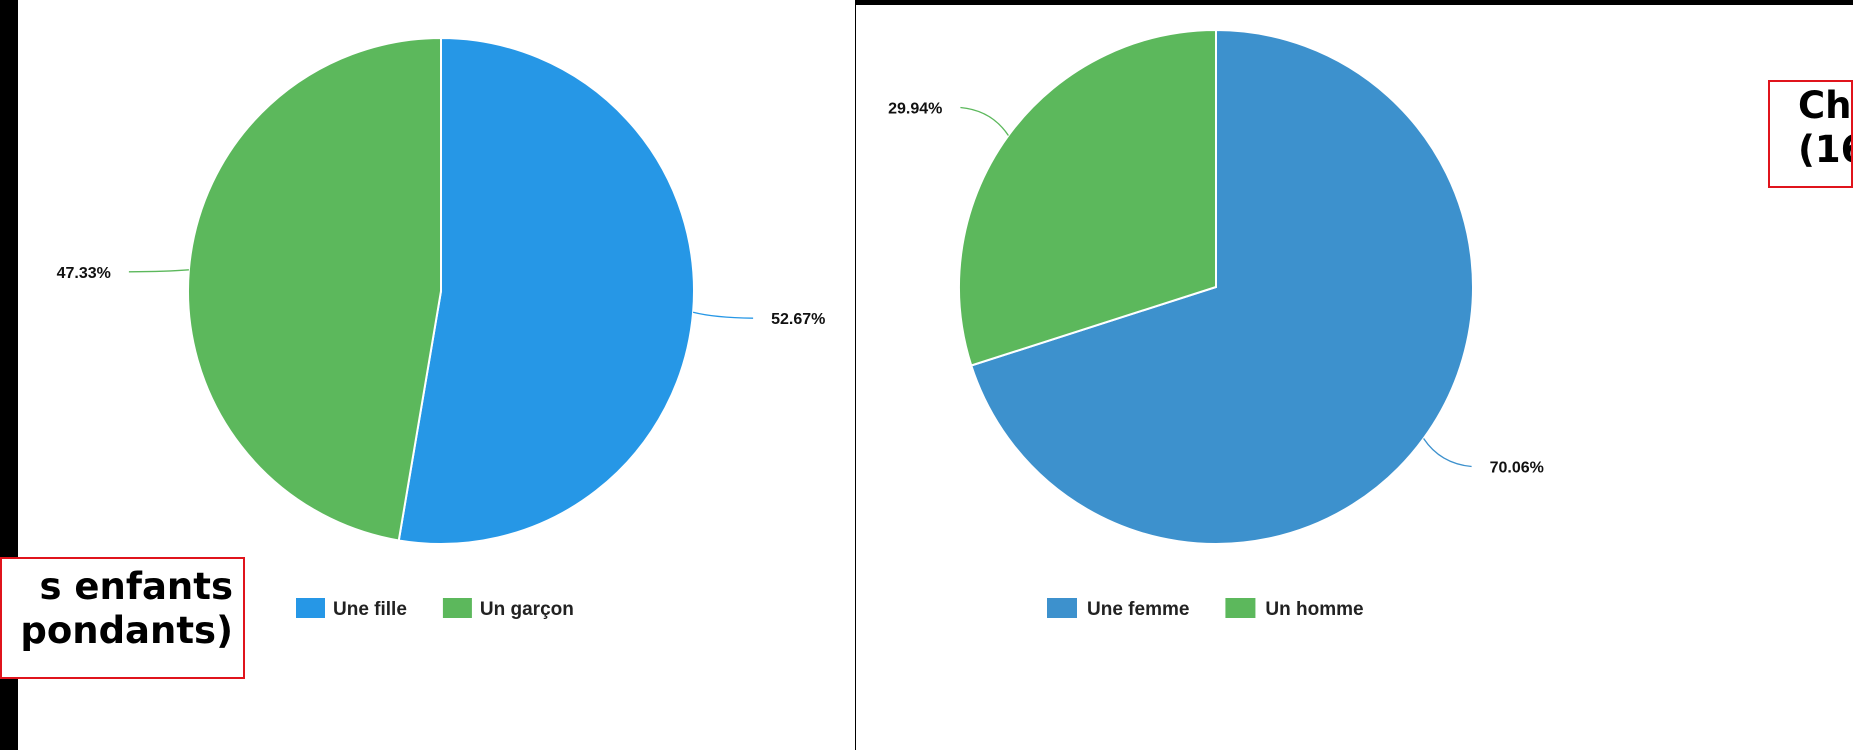 The image size is (1853, 750). What do you see at coordinates (546, 290) in the screenshot?
I see `pie-slice-une-fille` at bounding box center [546, 290].